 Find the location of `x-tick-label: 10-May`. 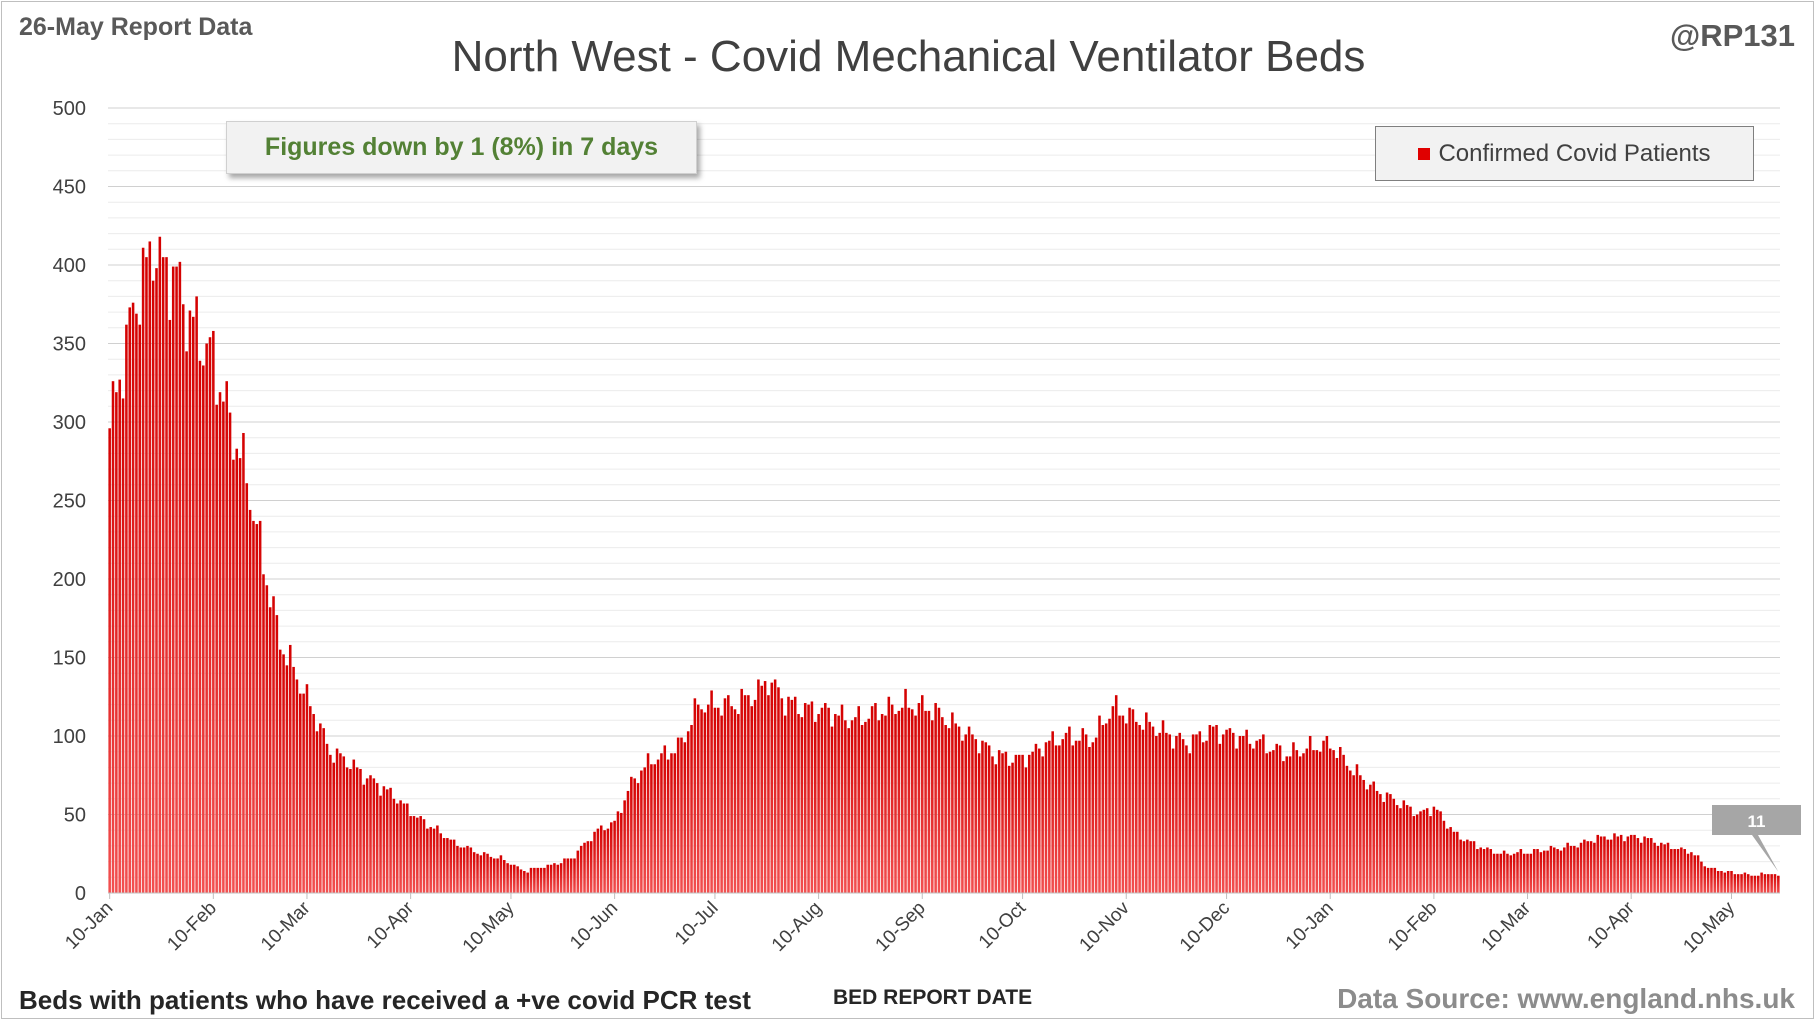

x-tick-label: 10-May is located at coordinates (489, 927).